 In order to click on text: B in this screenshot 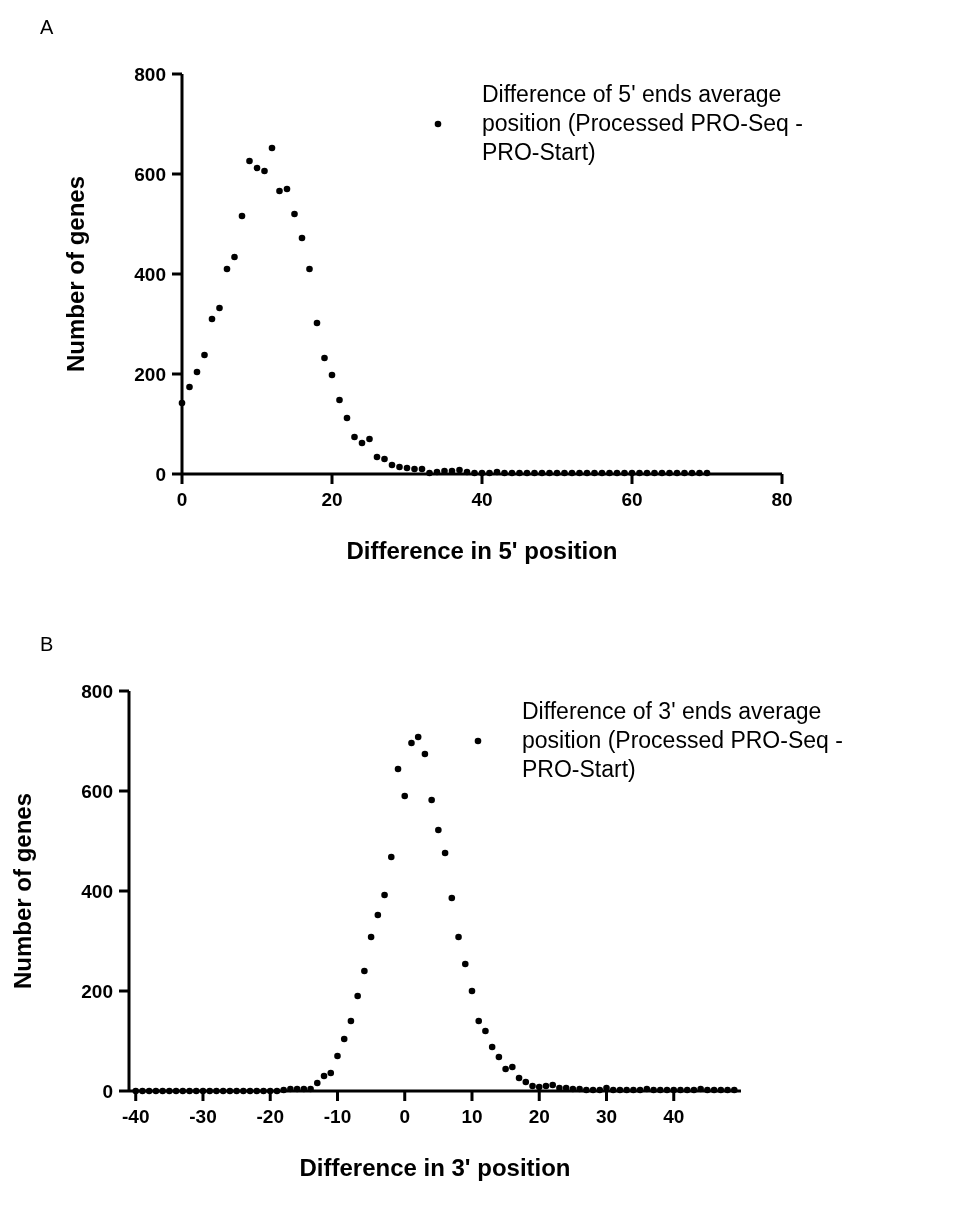, I will do `click(47, 644)`.